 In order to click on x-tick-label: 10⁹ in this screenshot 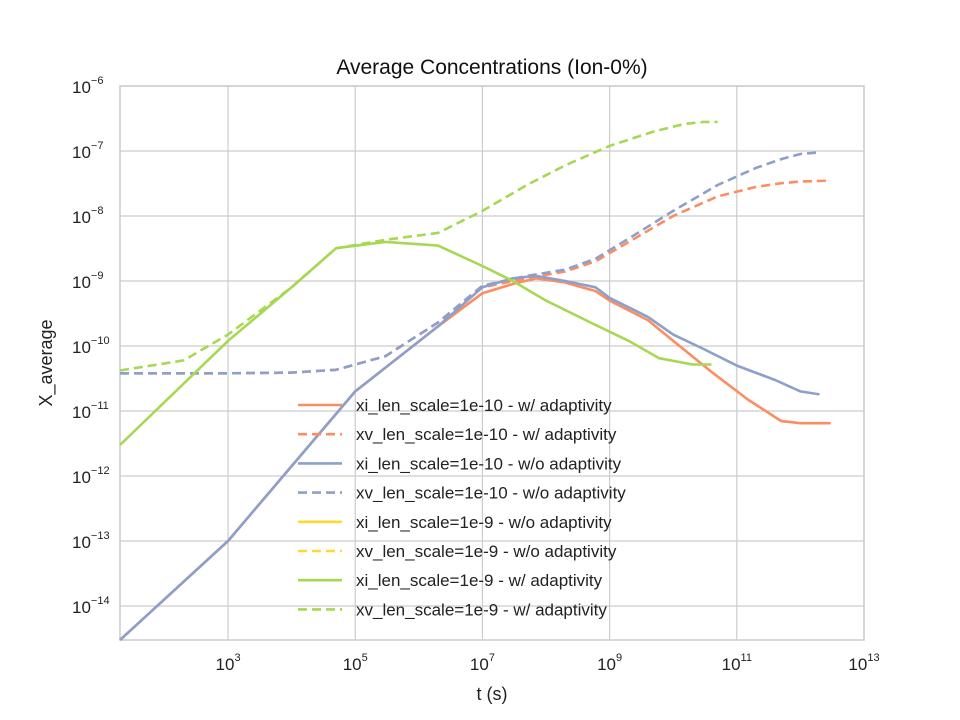, I will do `click(609, 663)`.